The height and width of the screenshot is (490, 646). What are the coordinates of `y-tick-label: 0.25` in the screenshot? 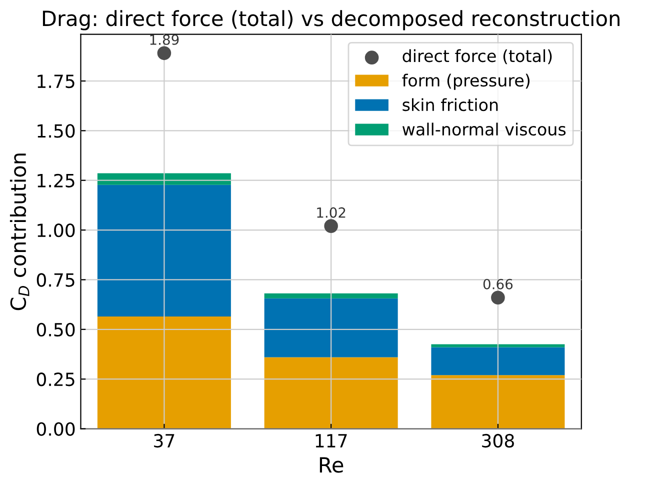 It's located at (55, 379).